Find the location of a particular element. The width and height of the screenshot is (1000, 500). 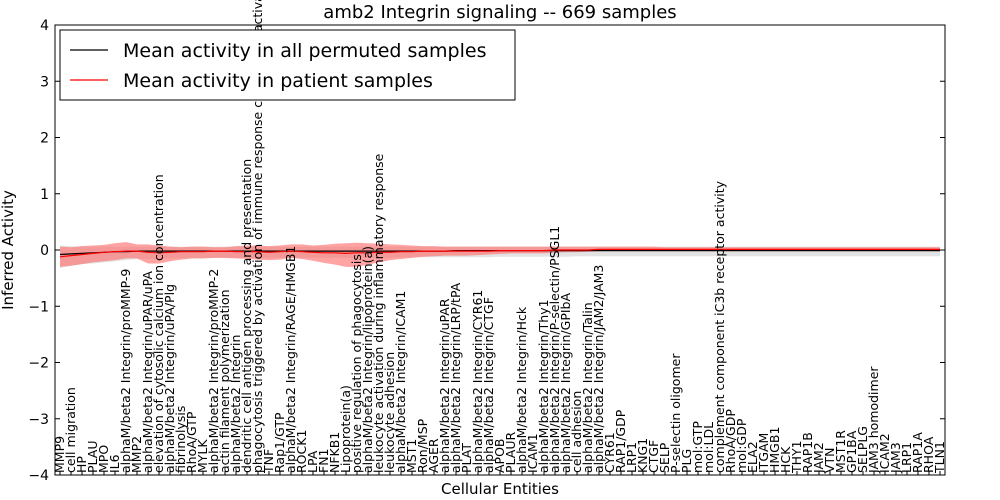

entity-label: mol:GTP is located at coordinates (697, 447).